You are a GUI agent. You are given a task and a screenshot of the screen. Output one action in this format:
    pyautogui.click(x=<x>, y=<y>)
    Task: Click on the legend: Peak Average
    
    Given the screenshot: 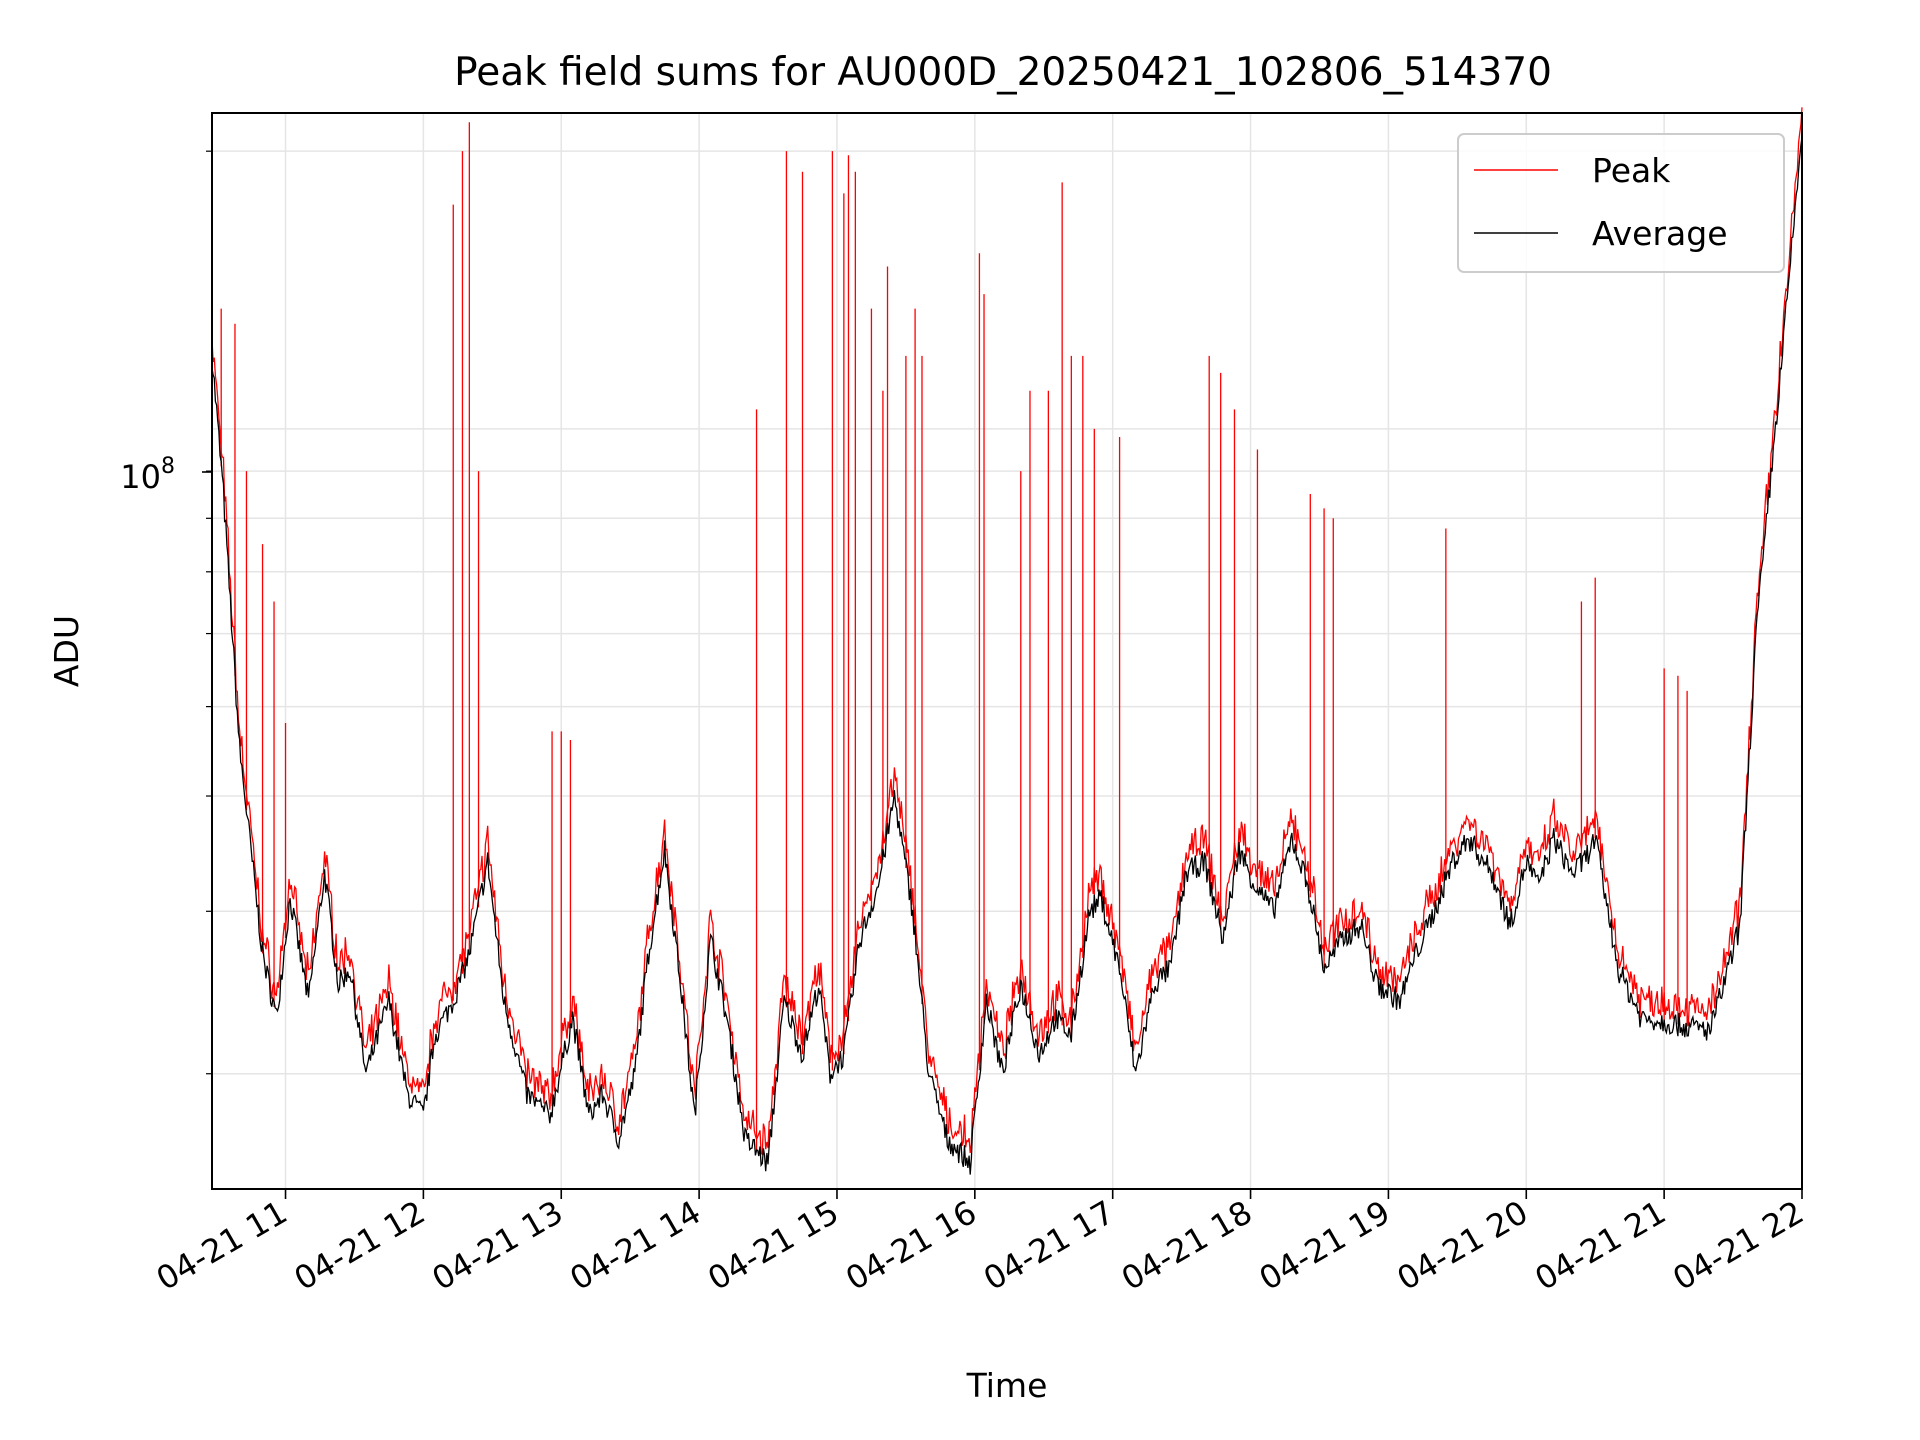 What is the action you would take?
    pyautogui.click(x=1621, y=203)
    